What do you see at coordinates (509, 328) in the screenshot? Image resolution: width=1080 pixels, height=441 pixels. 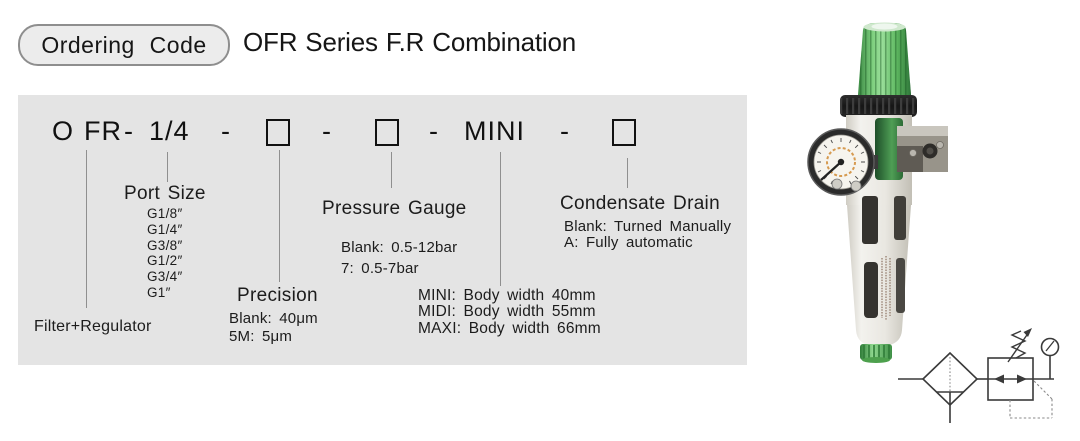 I see `body-width-option: MAXI: Body width 66mm` at bounding box center [509, 328].